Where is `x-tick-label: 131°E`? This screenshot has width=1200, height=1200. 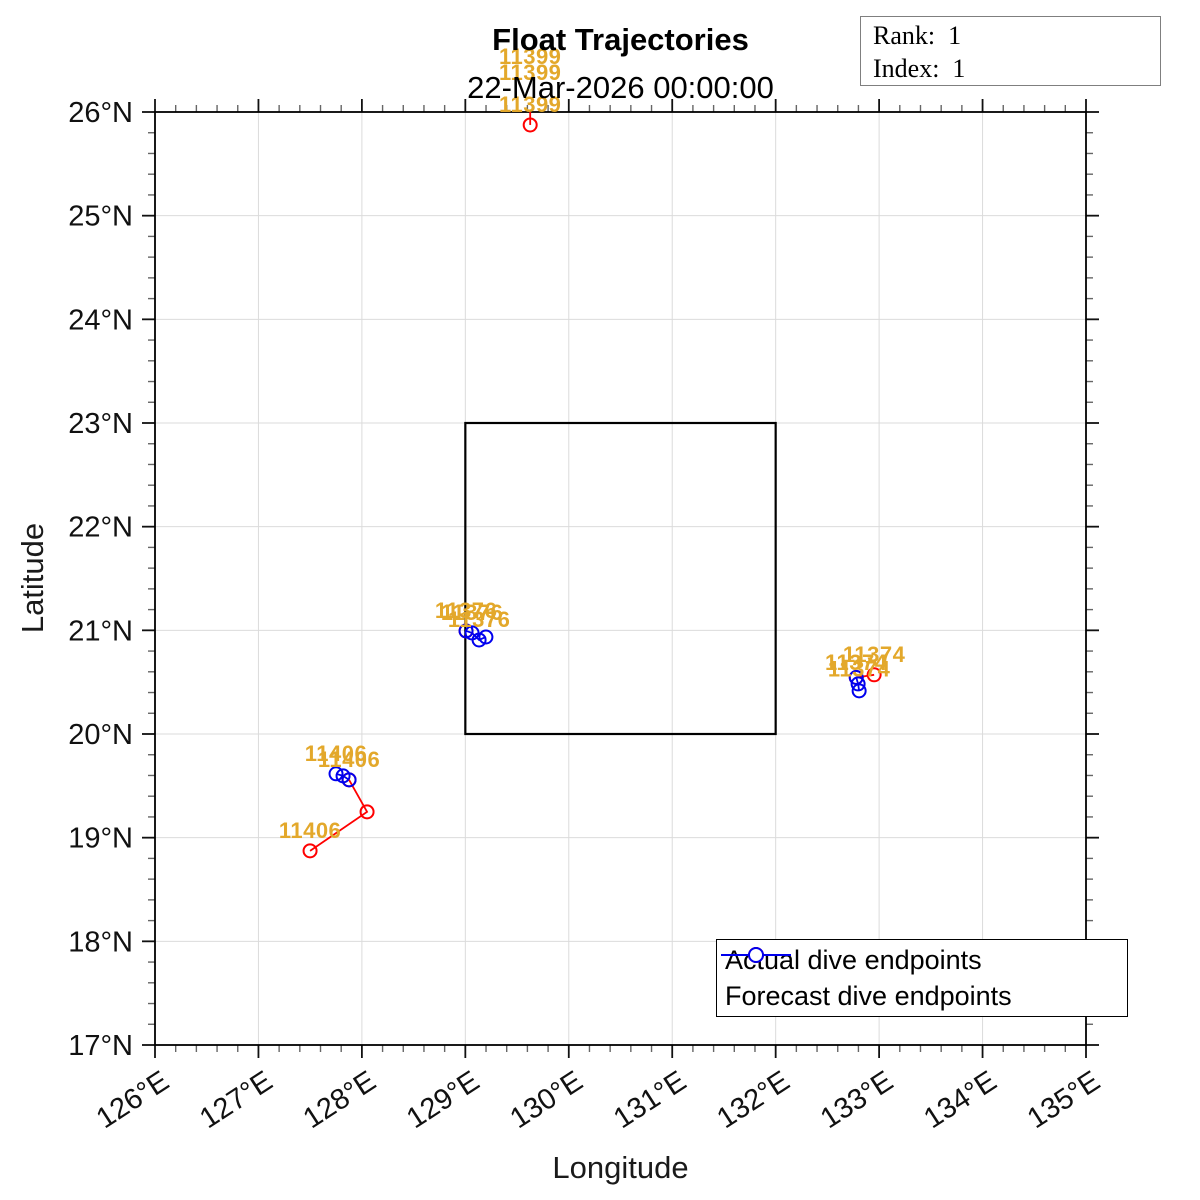
x-tick-label: 131°E is located at coordinates (650, 1100).